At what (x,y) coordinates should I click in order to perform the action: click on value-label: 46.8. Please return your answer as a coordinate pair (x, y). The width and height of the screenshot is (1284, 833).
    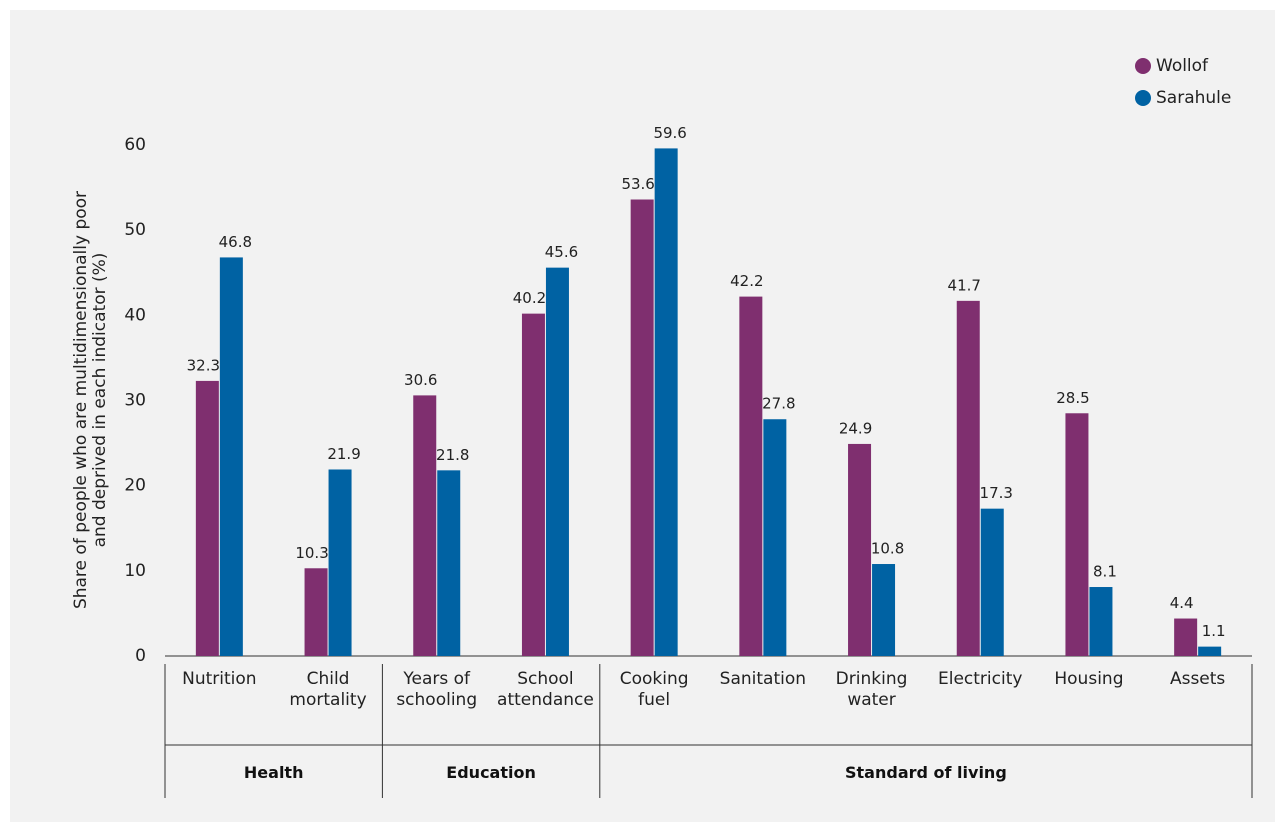
    Looking at the image, I should click on (235, 242).